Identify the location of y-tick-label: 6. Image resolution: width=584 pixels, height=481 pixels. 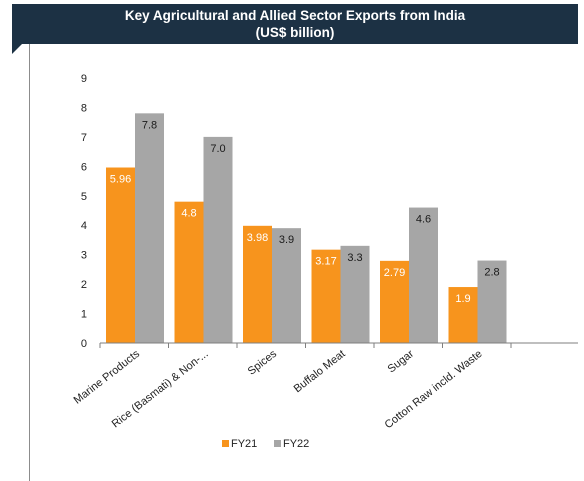
(84, 167).